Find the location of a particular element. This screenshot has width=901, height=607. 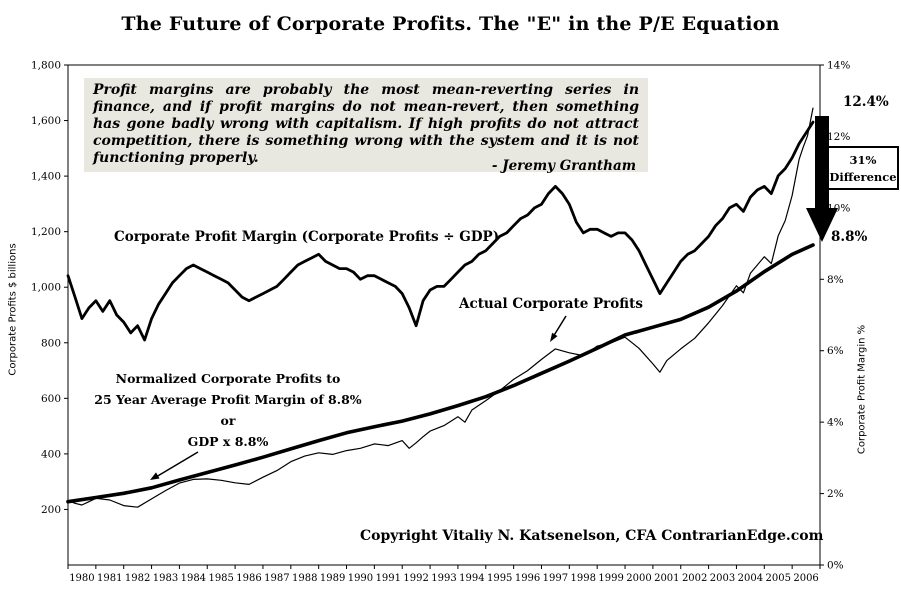

actual-pointer-arrowhead is located at coordinates (554, 337).